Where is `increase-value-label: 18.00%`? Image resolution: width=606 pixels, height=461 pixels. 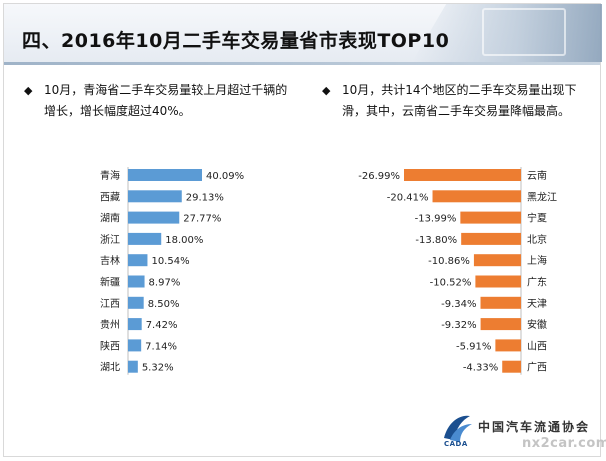 increase-value-label: 18.00% is located at coordinates (184, 240).